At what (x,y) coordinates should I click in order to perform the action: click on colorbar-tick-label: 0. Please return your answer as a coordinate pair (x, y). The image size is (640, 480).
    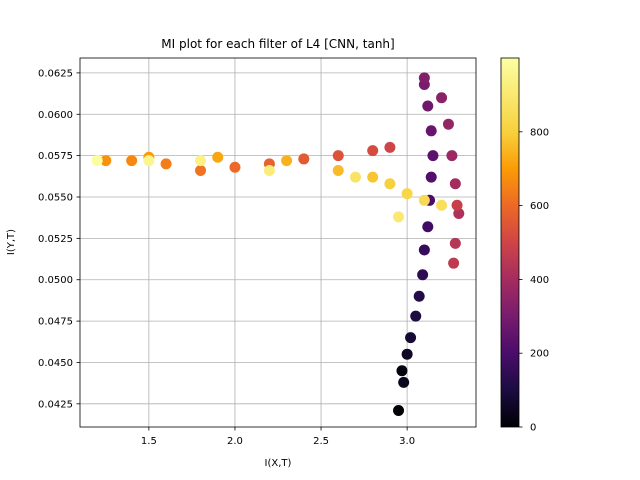
    Looking at the image, I should click on (533, 428).